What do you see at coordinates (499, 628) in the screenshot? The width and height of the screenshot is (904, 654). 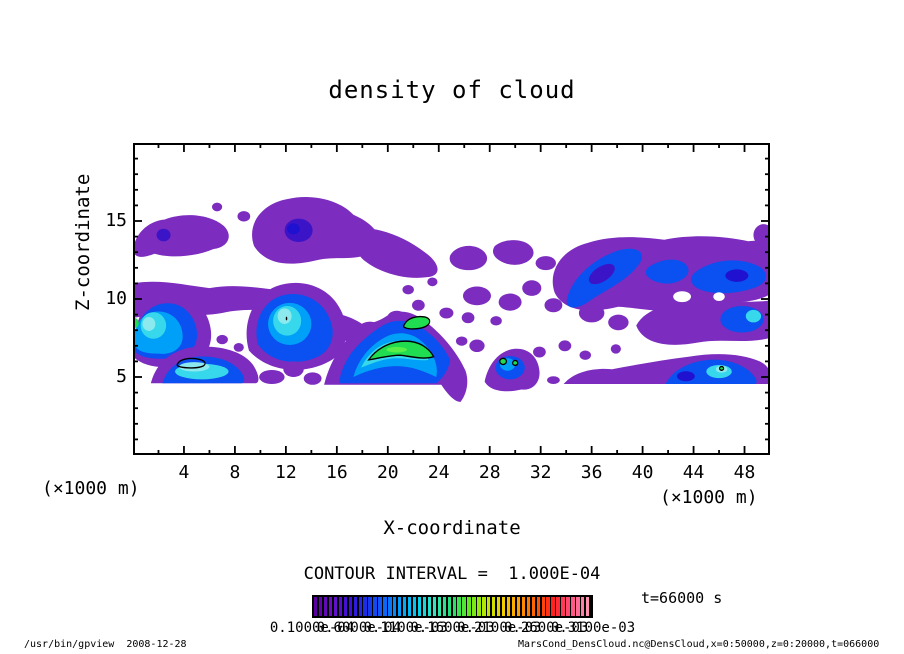 I see `colorbar-tick-label: 0.2100e-03` at bounding box center [499, 628].